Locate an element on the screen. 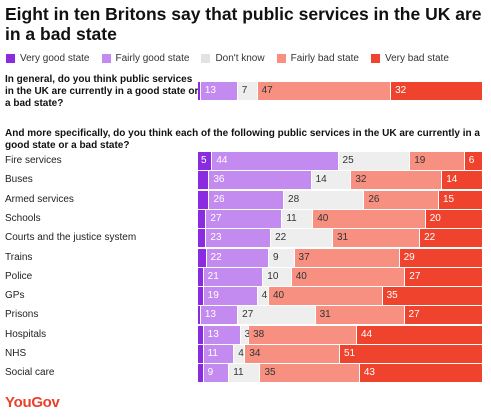  bar-row: 13 7 47 32 is located at coordinates (340, 91).